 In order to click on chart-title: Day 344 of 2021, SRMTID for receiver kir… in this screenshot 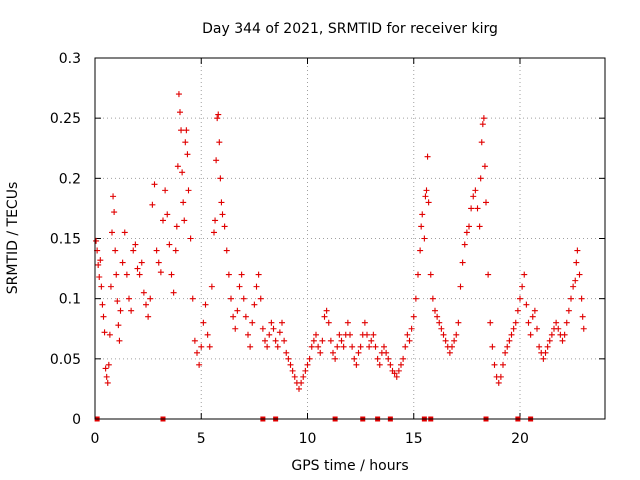, I will do `click(350, 29)`.